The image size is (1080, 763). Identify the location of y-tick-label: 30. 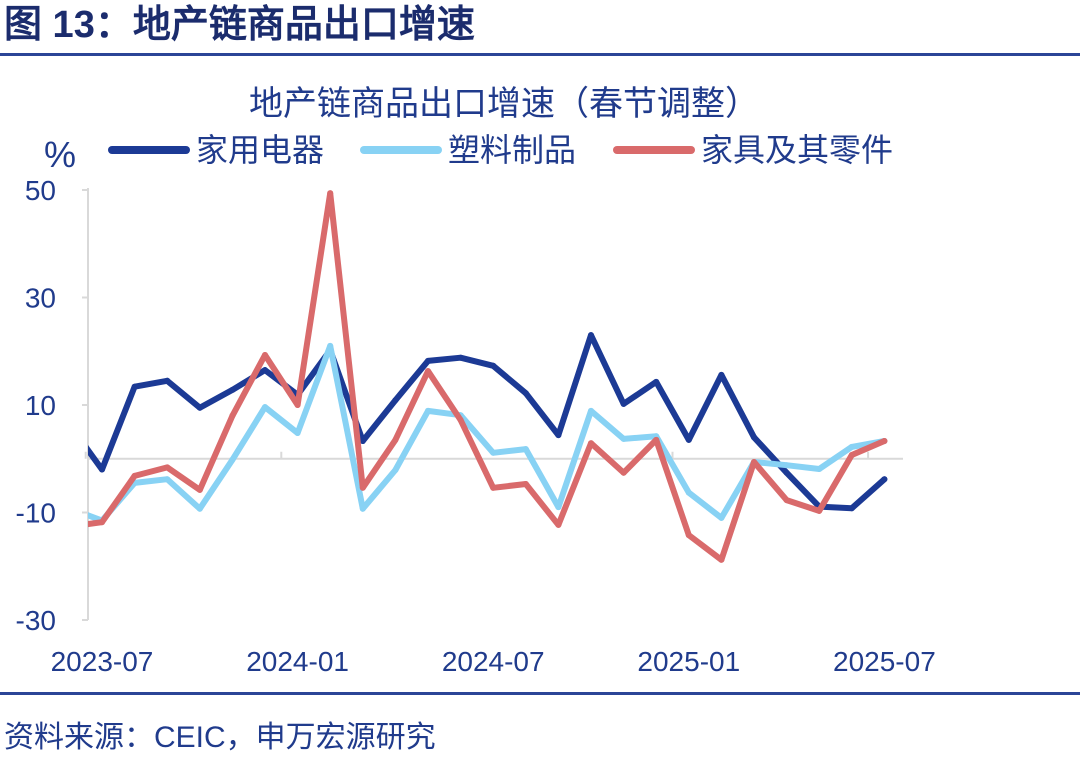
(40, 298).